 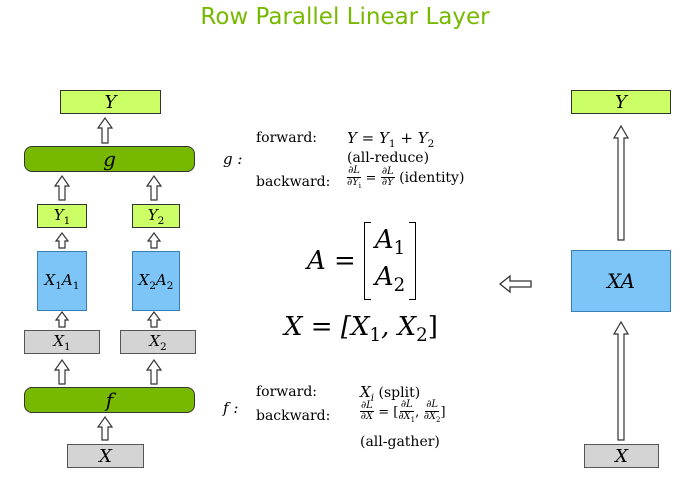 I want to click on g-forward-note: (all-reduce), so click(x=388, y=158).